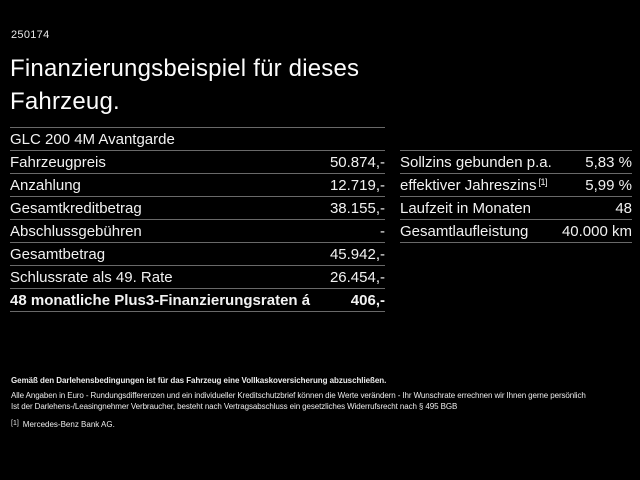 The height and width of the screenshot is (480, 640). I want to click on table-row: Gesamtkreditbetrag 38.155,-, so click(197, 208).